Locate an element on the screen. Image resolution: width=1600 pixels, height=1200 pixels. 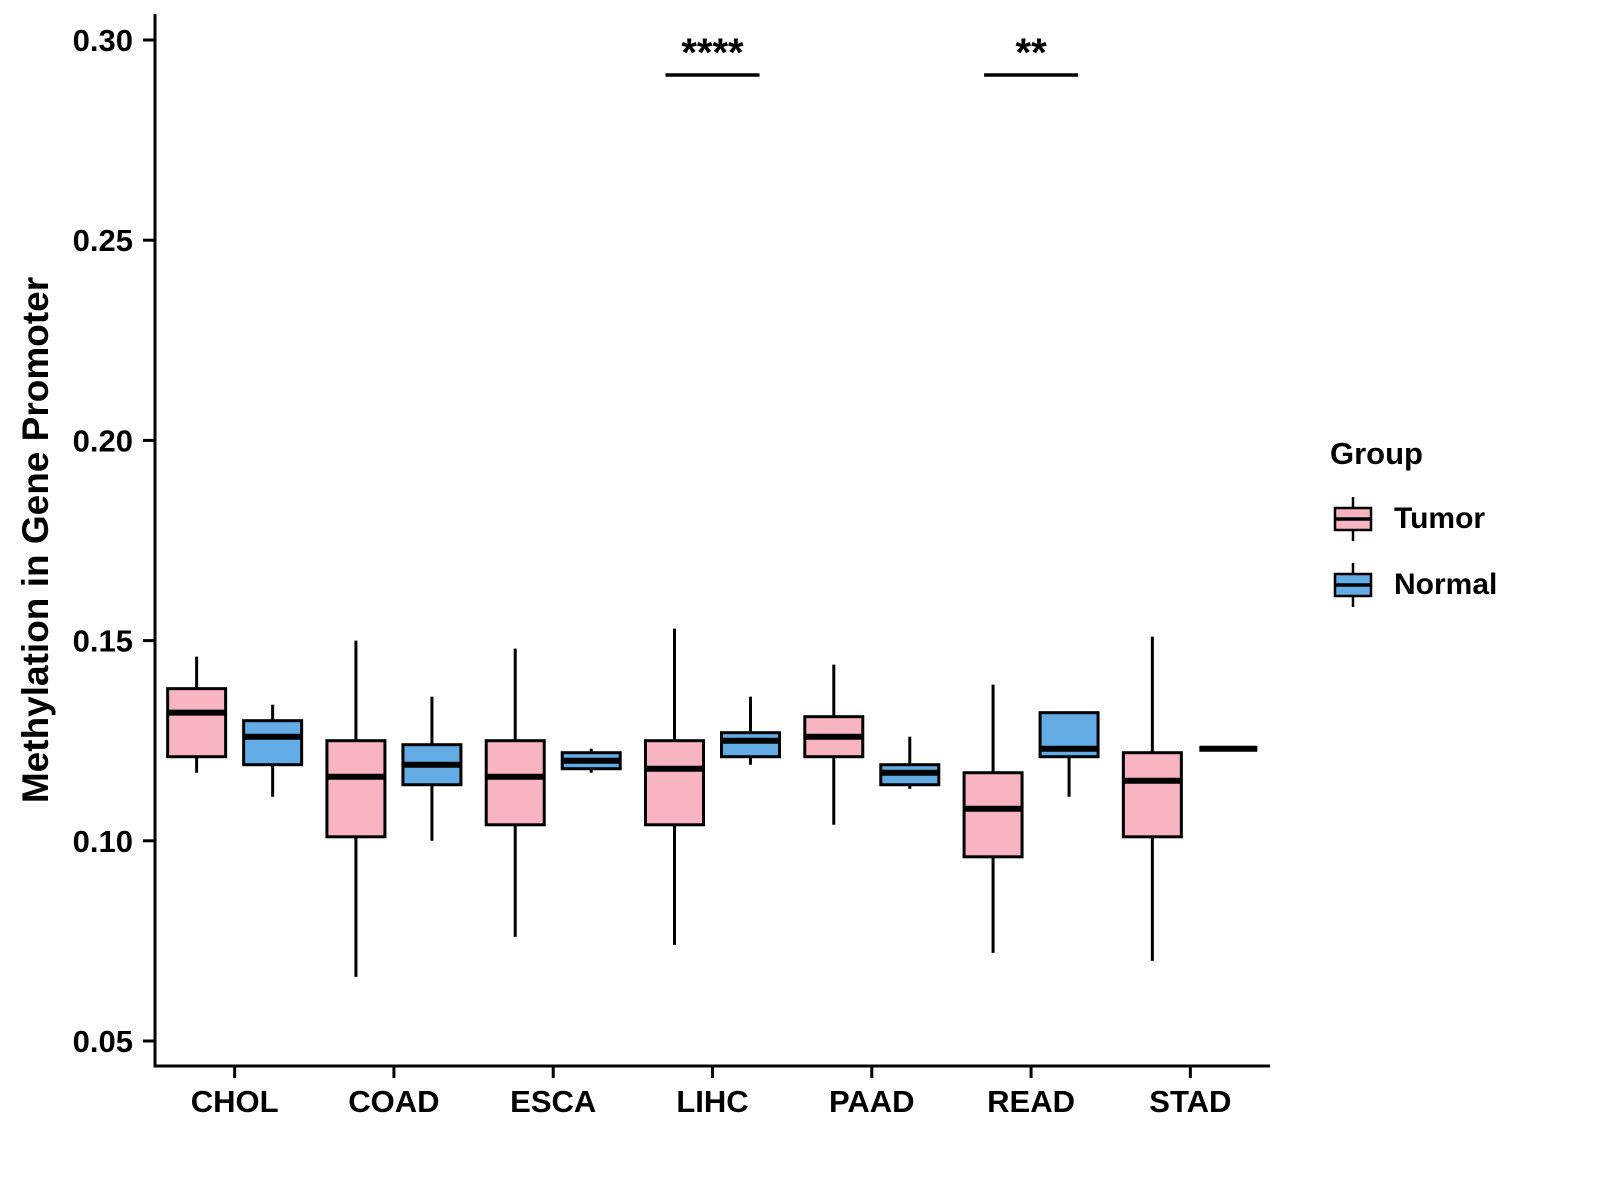
box-normal-paad is located at coordinates (910, 762).